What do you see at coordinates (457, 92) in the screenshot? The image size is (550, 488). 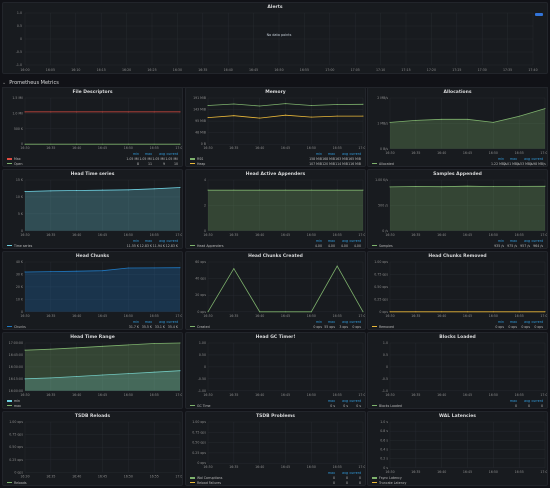 I see `panel-title: Allocations` at bounding box center [457, 92].